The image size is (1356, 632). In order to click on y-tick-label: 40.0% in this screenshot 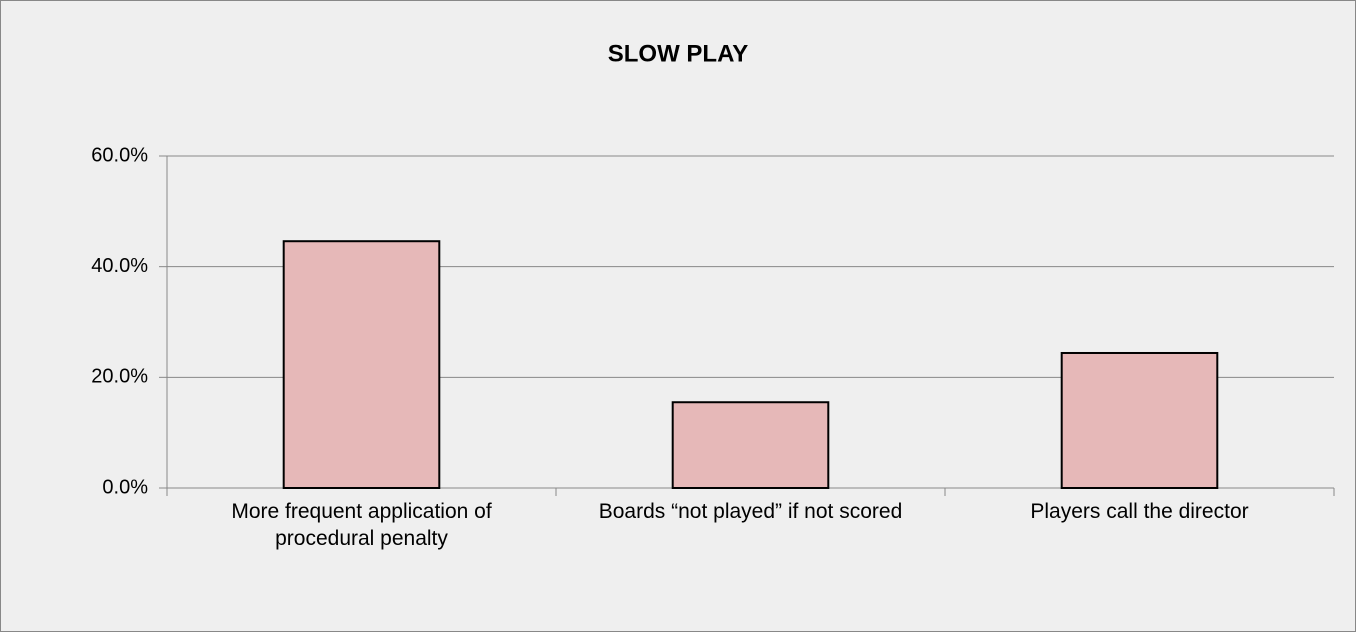, I will do `click(119, 266)`.